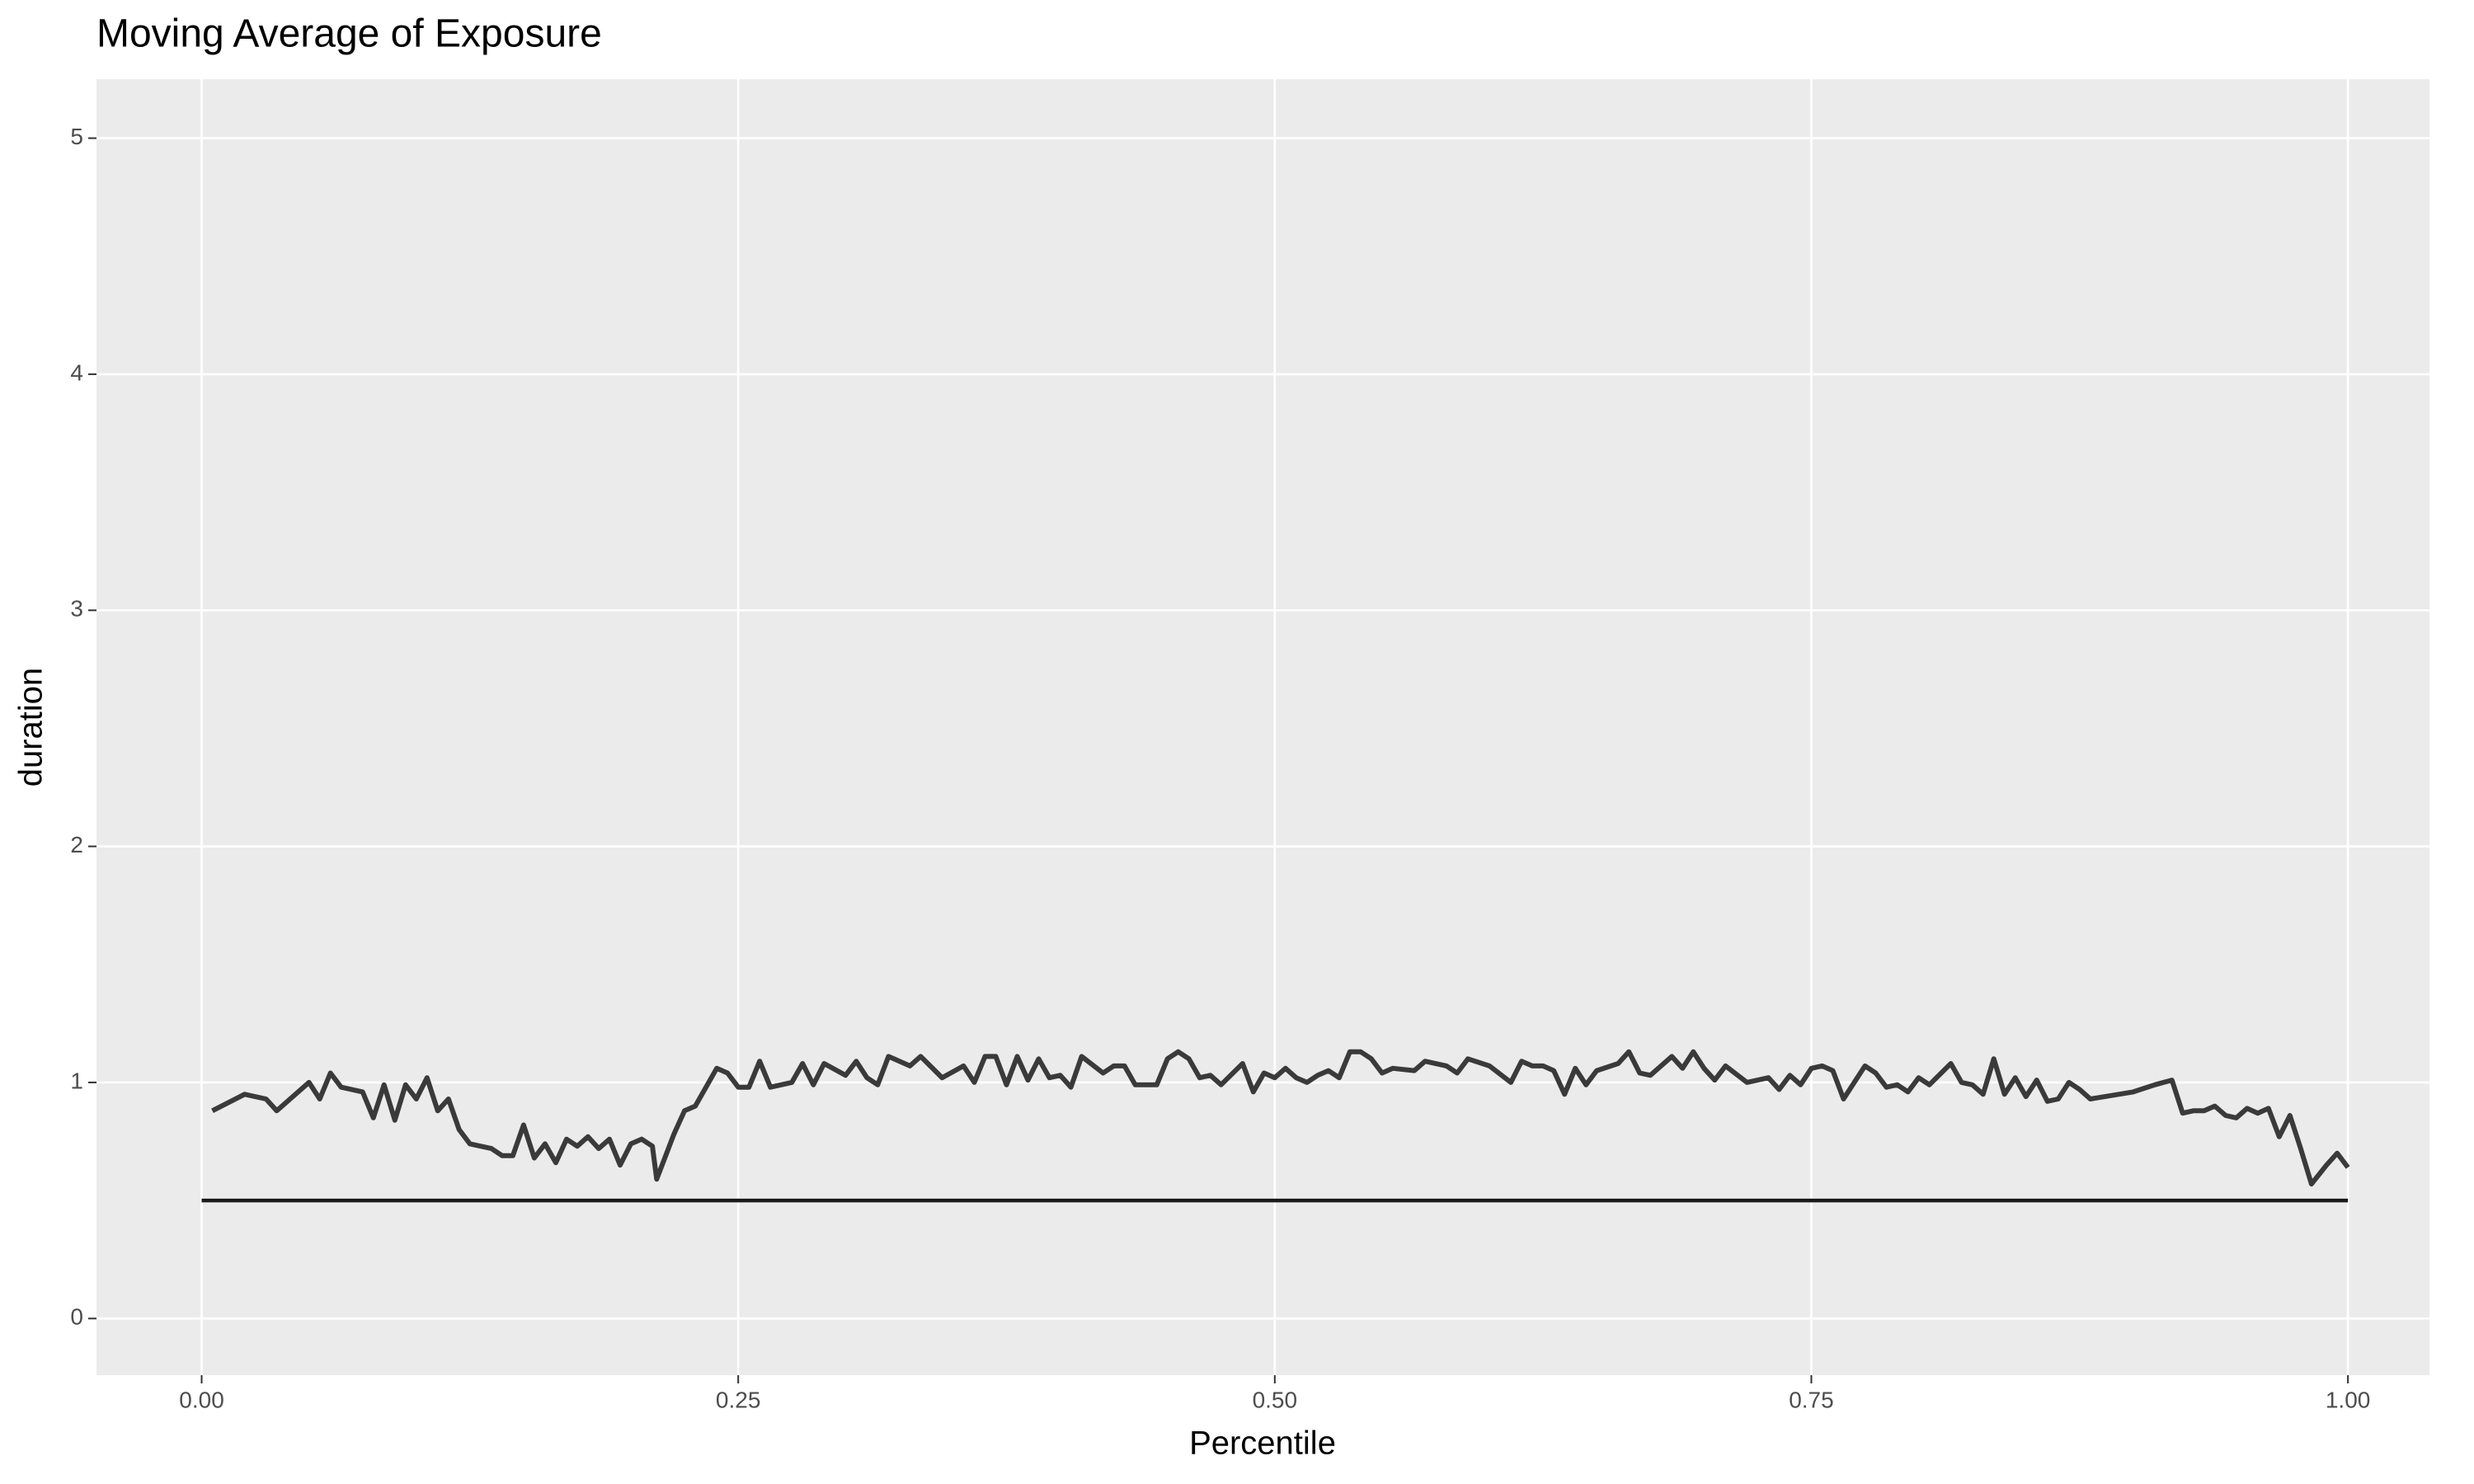 This screenshot has width=2474, height=1484. I want to click on moving-average-line, so click(1280, 1118).